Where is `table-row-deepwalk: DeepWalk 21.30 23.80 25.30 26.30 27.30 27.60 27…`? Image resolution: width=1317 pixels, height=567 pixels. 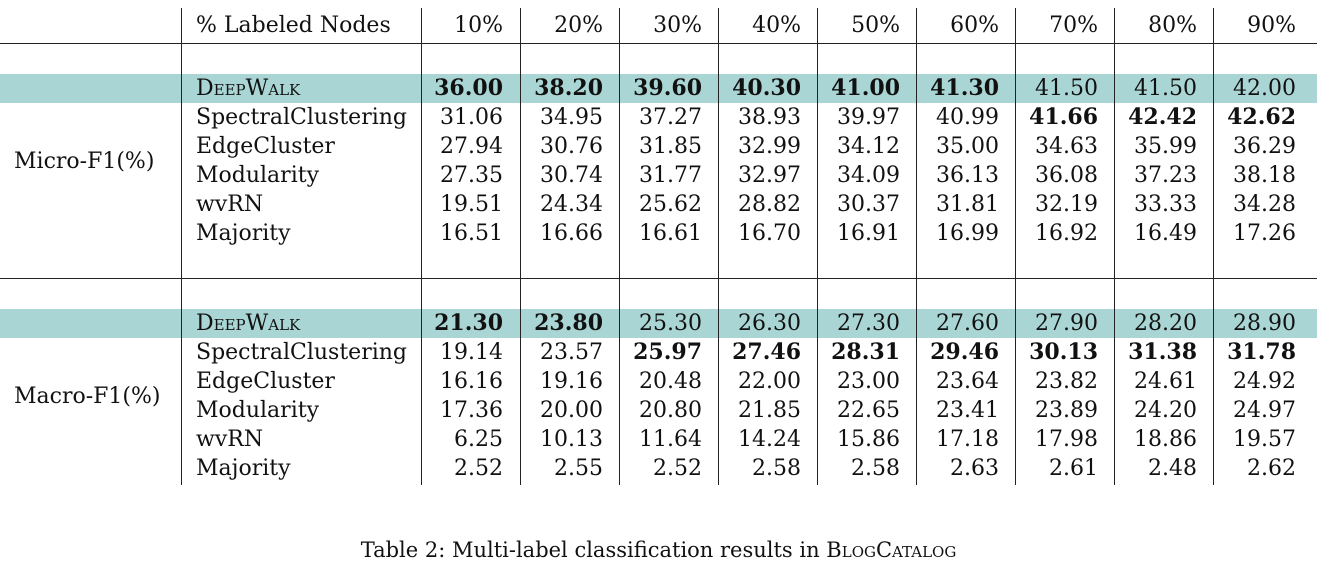 table-row-deepwalk: DeepWalk 21.30 23.80 25.30 26.30 27.30 27.60 27… is located at coordinates (658, 323).